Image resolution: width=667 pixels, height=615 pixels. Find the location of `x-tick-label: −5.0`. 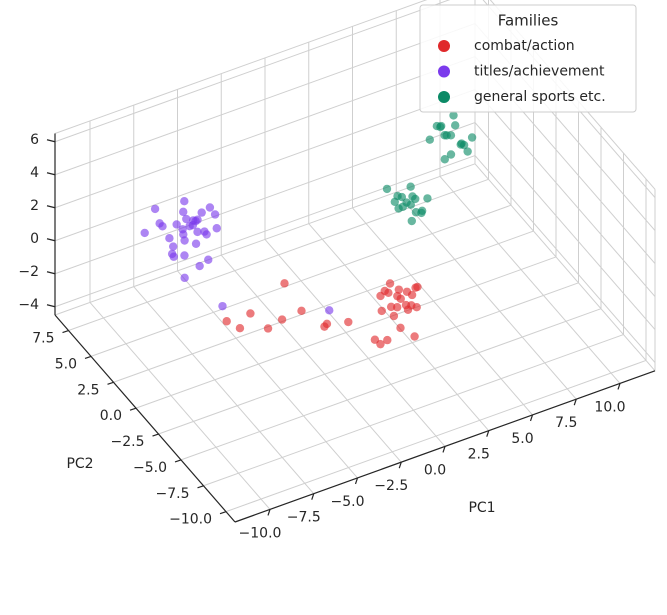

x-tick-label: −5.0 is located at coordinates (348, 502).